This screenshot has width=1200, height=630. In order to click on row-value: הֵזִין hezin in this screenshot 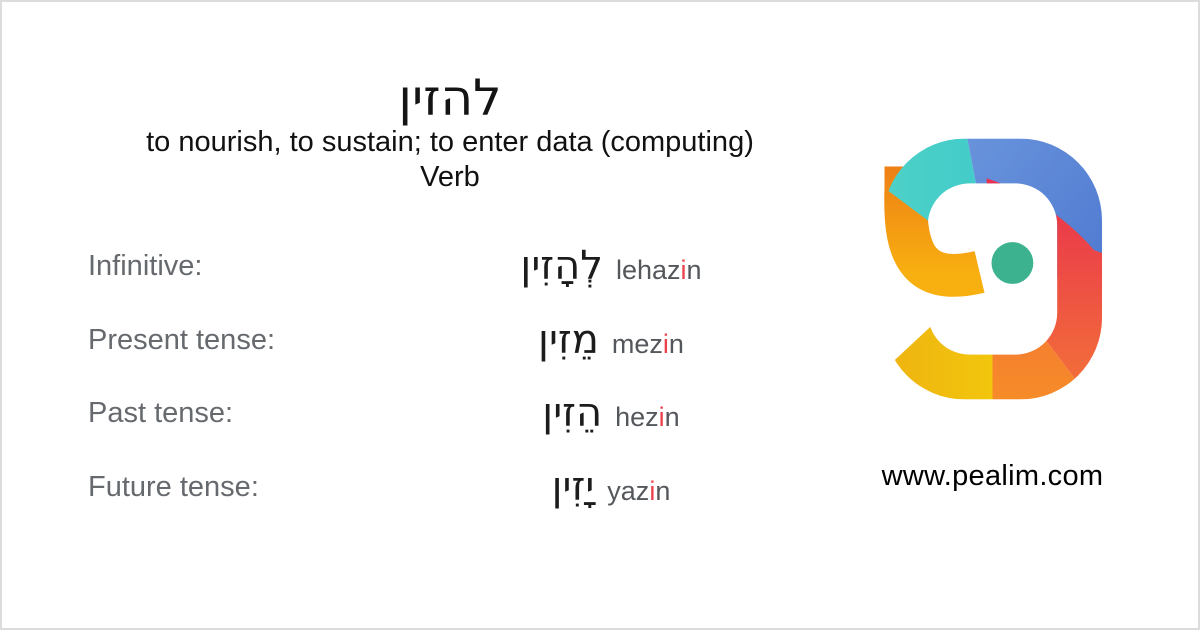, I will do `click(610, 413)`.